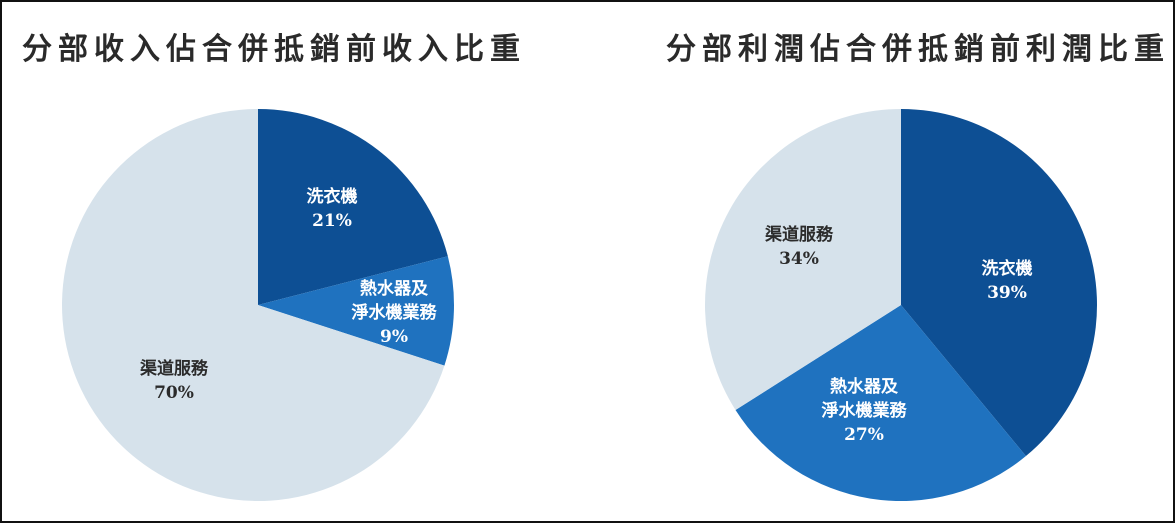  I want to click on slice-label-washing-machine: 洗衣機 21%, so click(332, 208).